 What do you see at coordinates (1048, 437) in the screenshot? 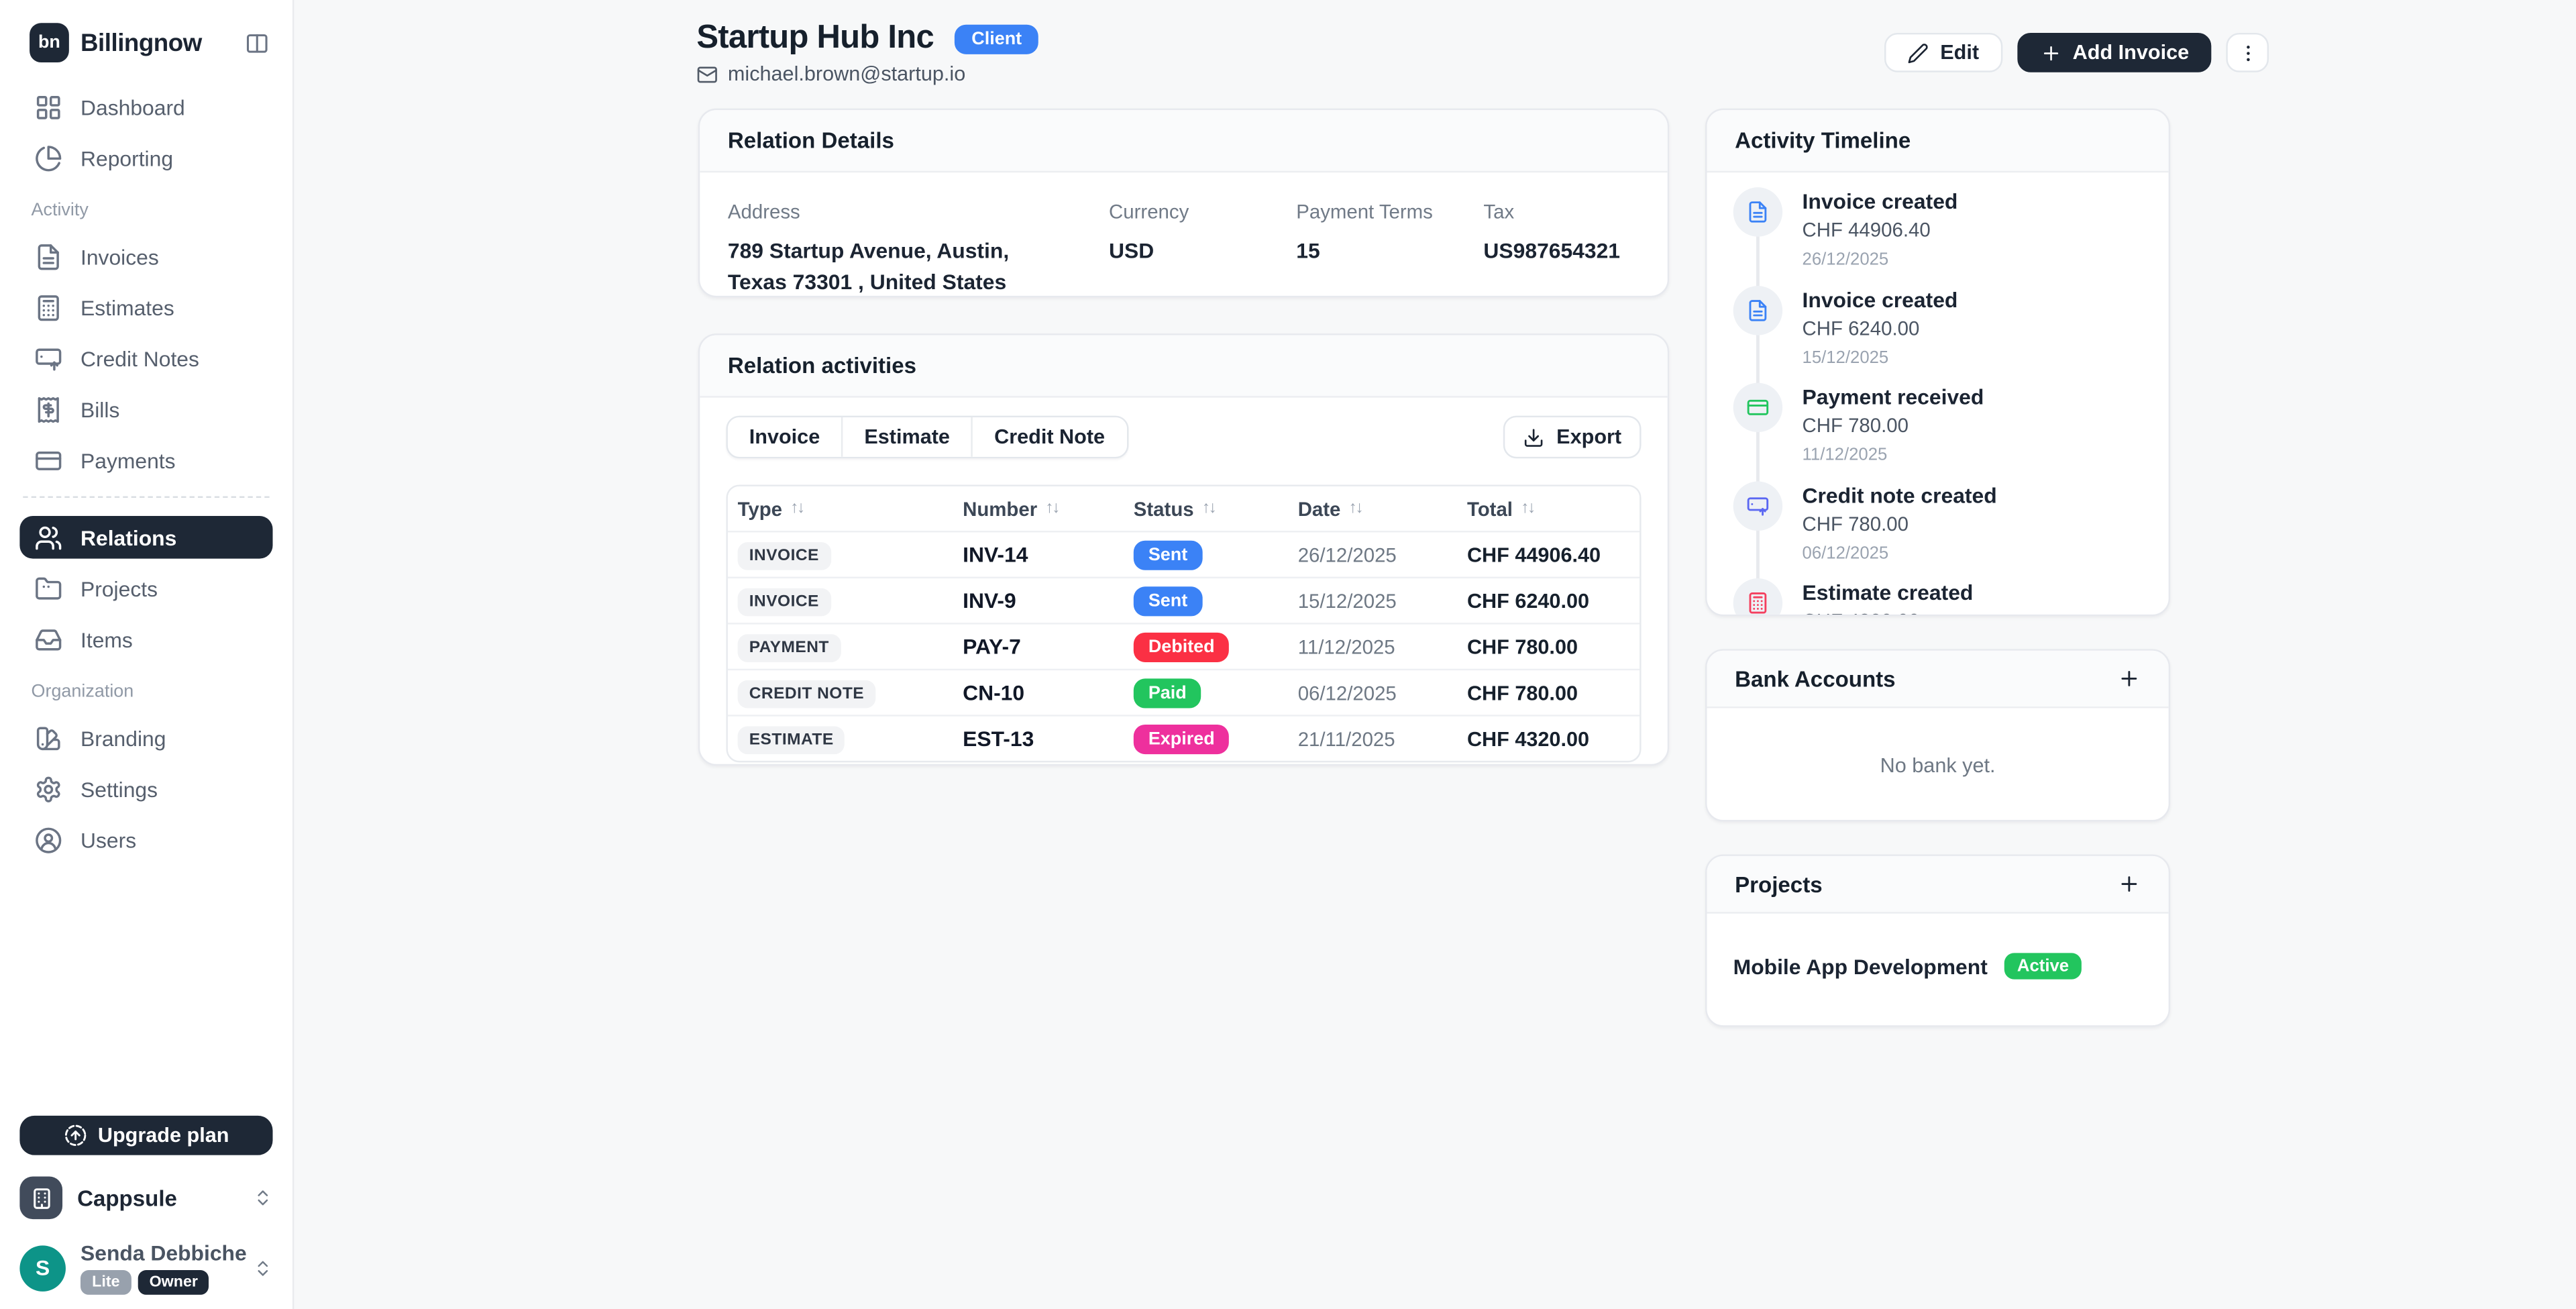
I see `tab-credit-note: Credit Note` at bounding box center [1048, 437].